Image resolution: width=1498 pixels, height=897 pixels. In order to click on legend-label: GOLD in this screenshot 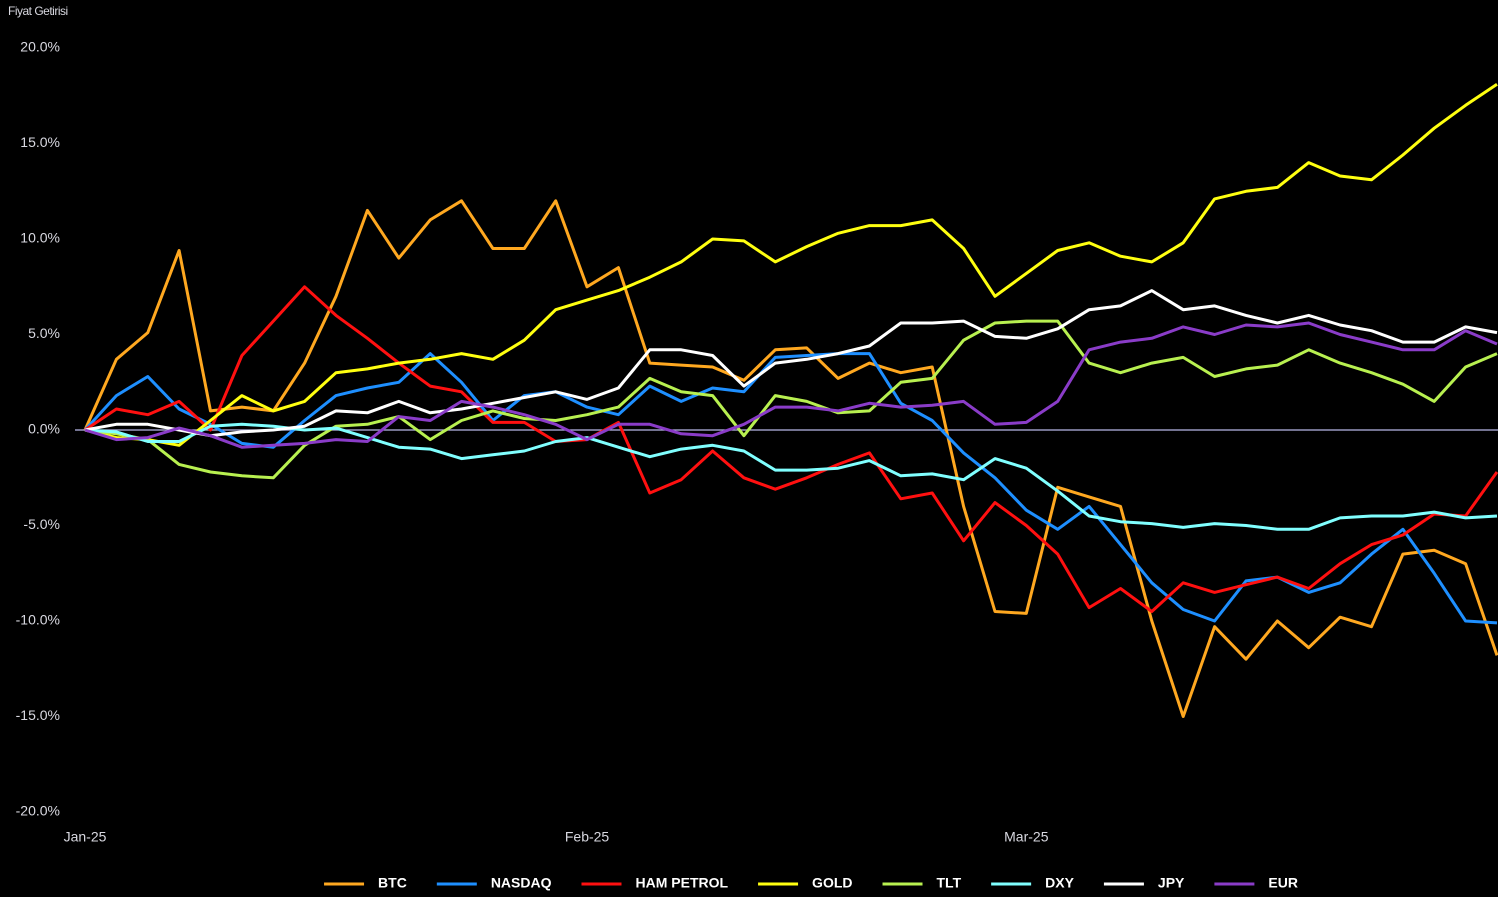, I will do `click(832, 883)`.